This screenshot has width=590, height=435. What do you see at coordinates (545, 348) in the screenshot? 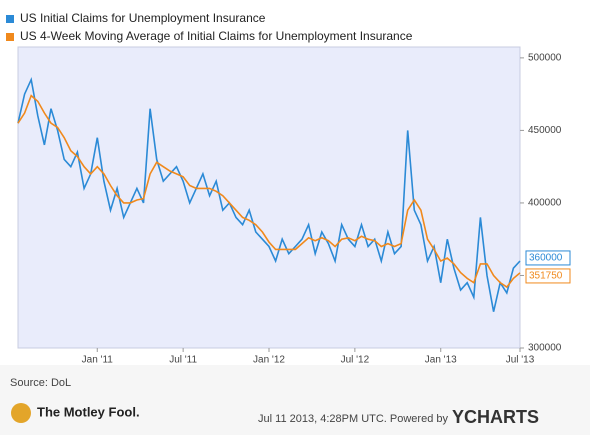
I see `y-tick-label: 300000` at bounding box center [545, 348].